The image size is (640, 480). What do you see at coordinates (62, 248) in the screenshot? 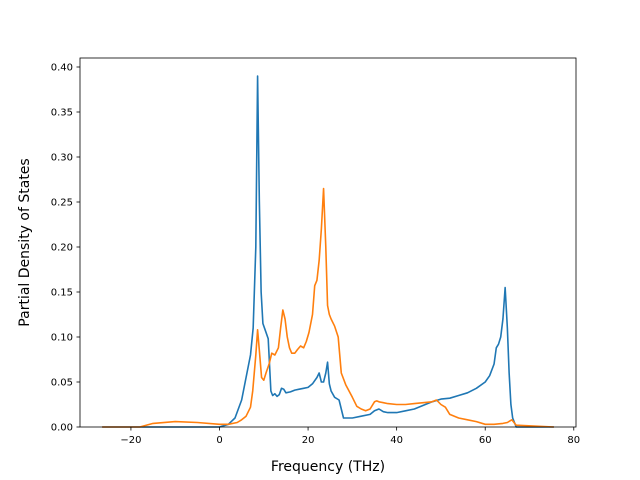
I see `y-tick-label: 0.20` at bounding box center [62, 248].